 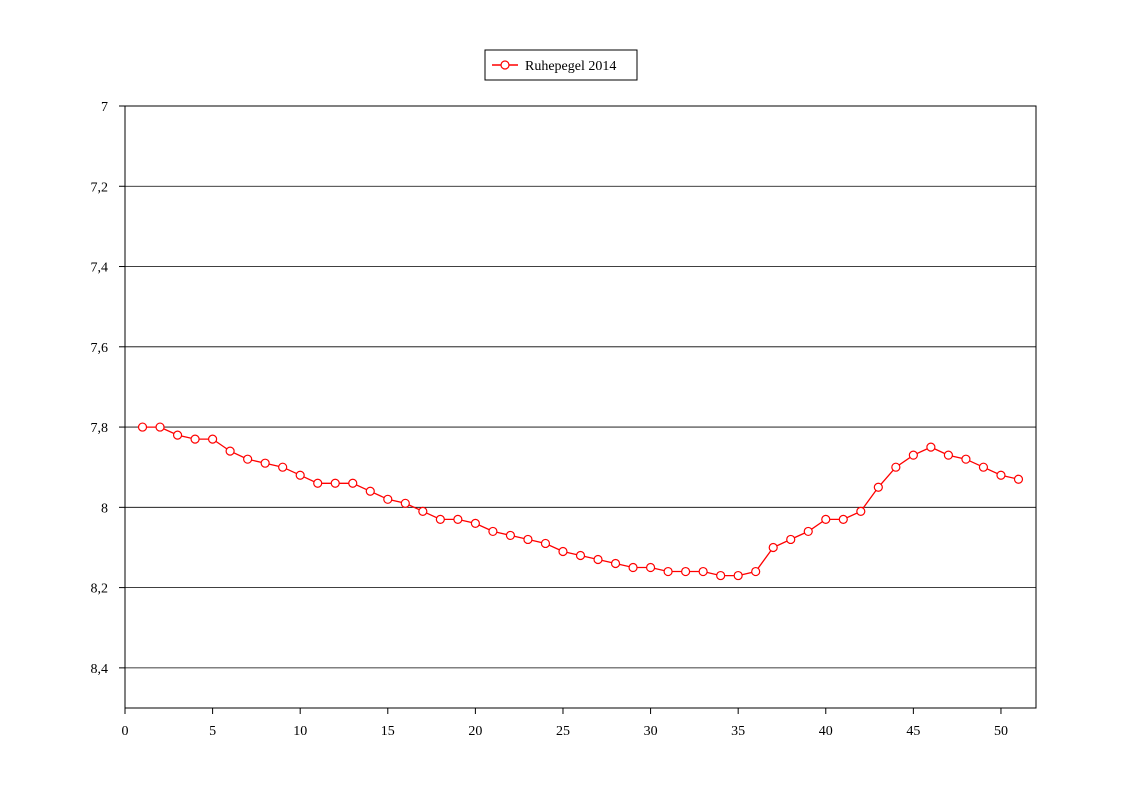 What do you see at coordinates (475, 731) in the screenshot?
I see `x-tick-label: 20` at bounding box center [475, 731].